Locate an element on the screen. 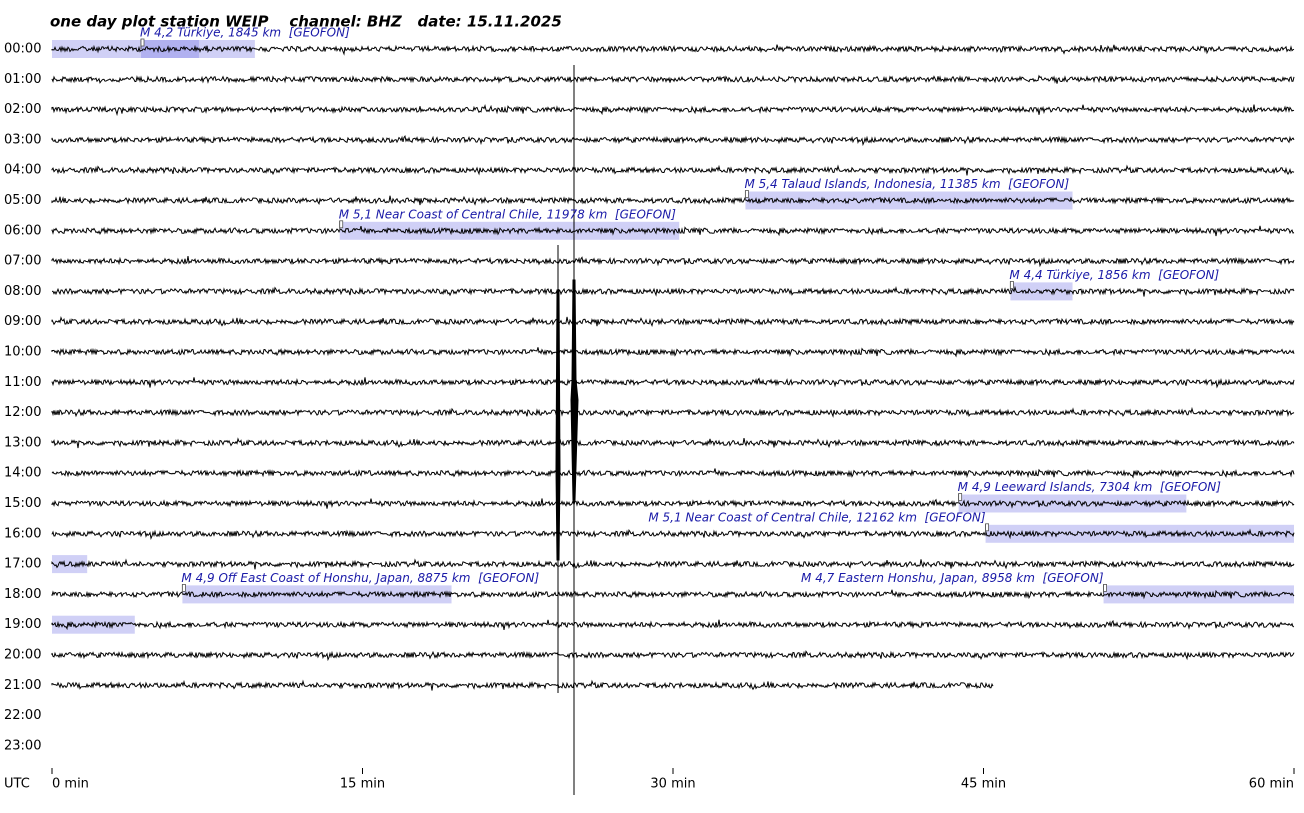 The image size is (1304, 813). row-label: 04:00 is located at coordinates (22, 170).